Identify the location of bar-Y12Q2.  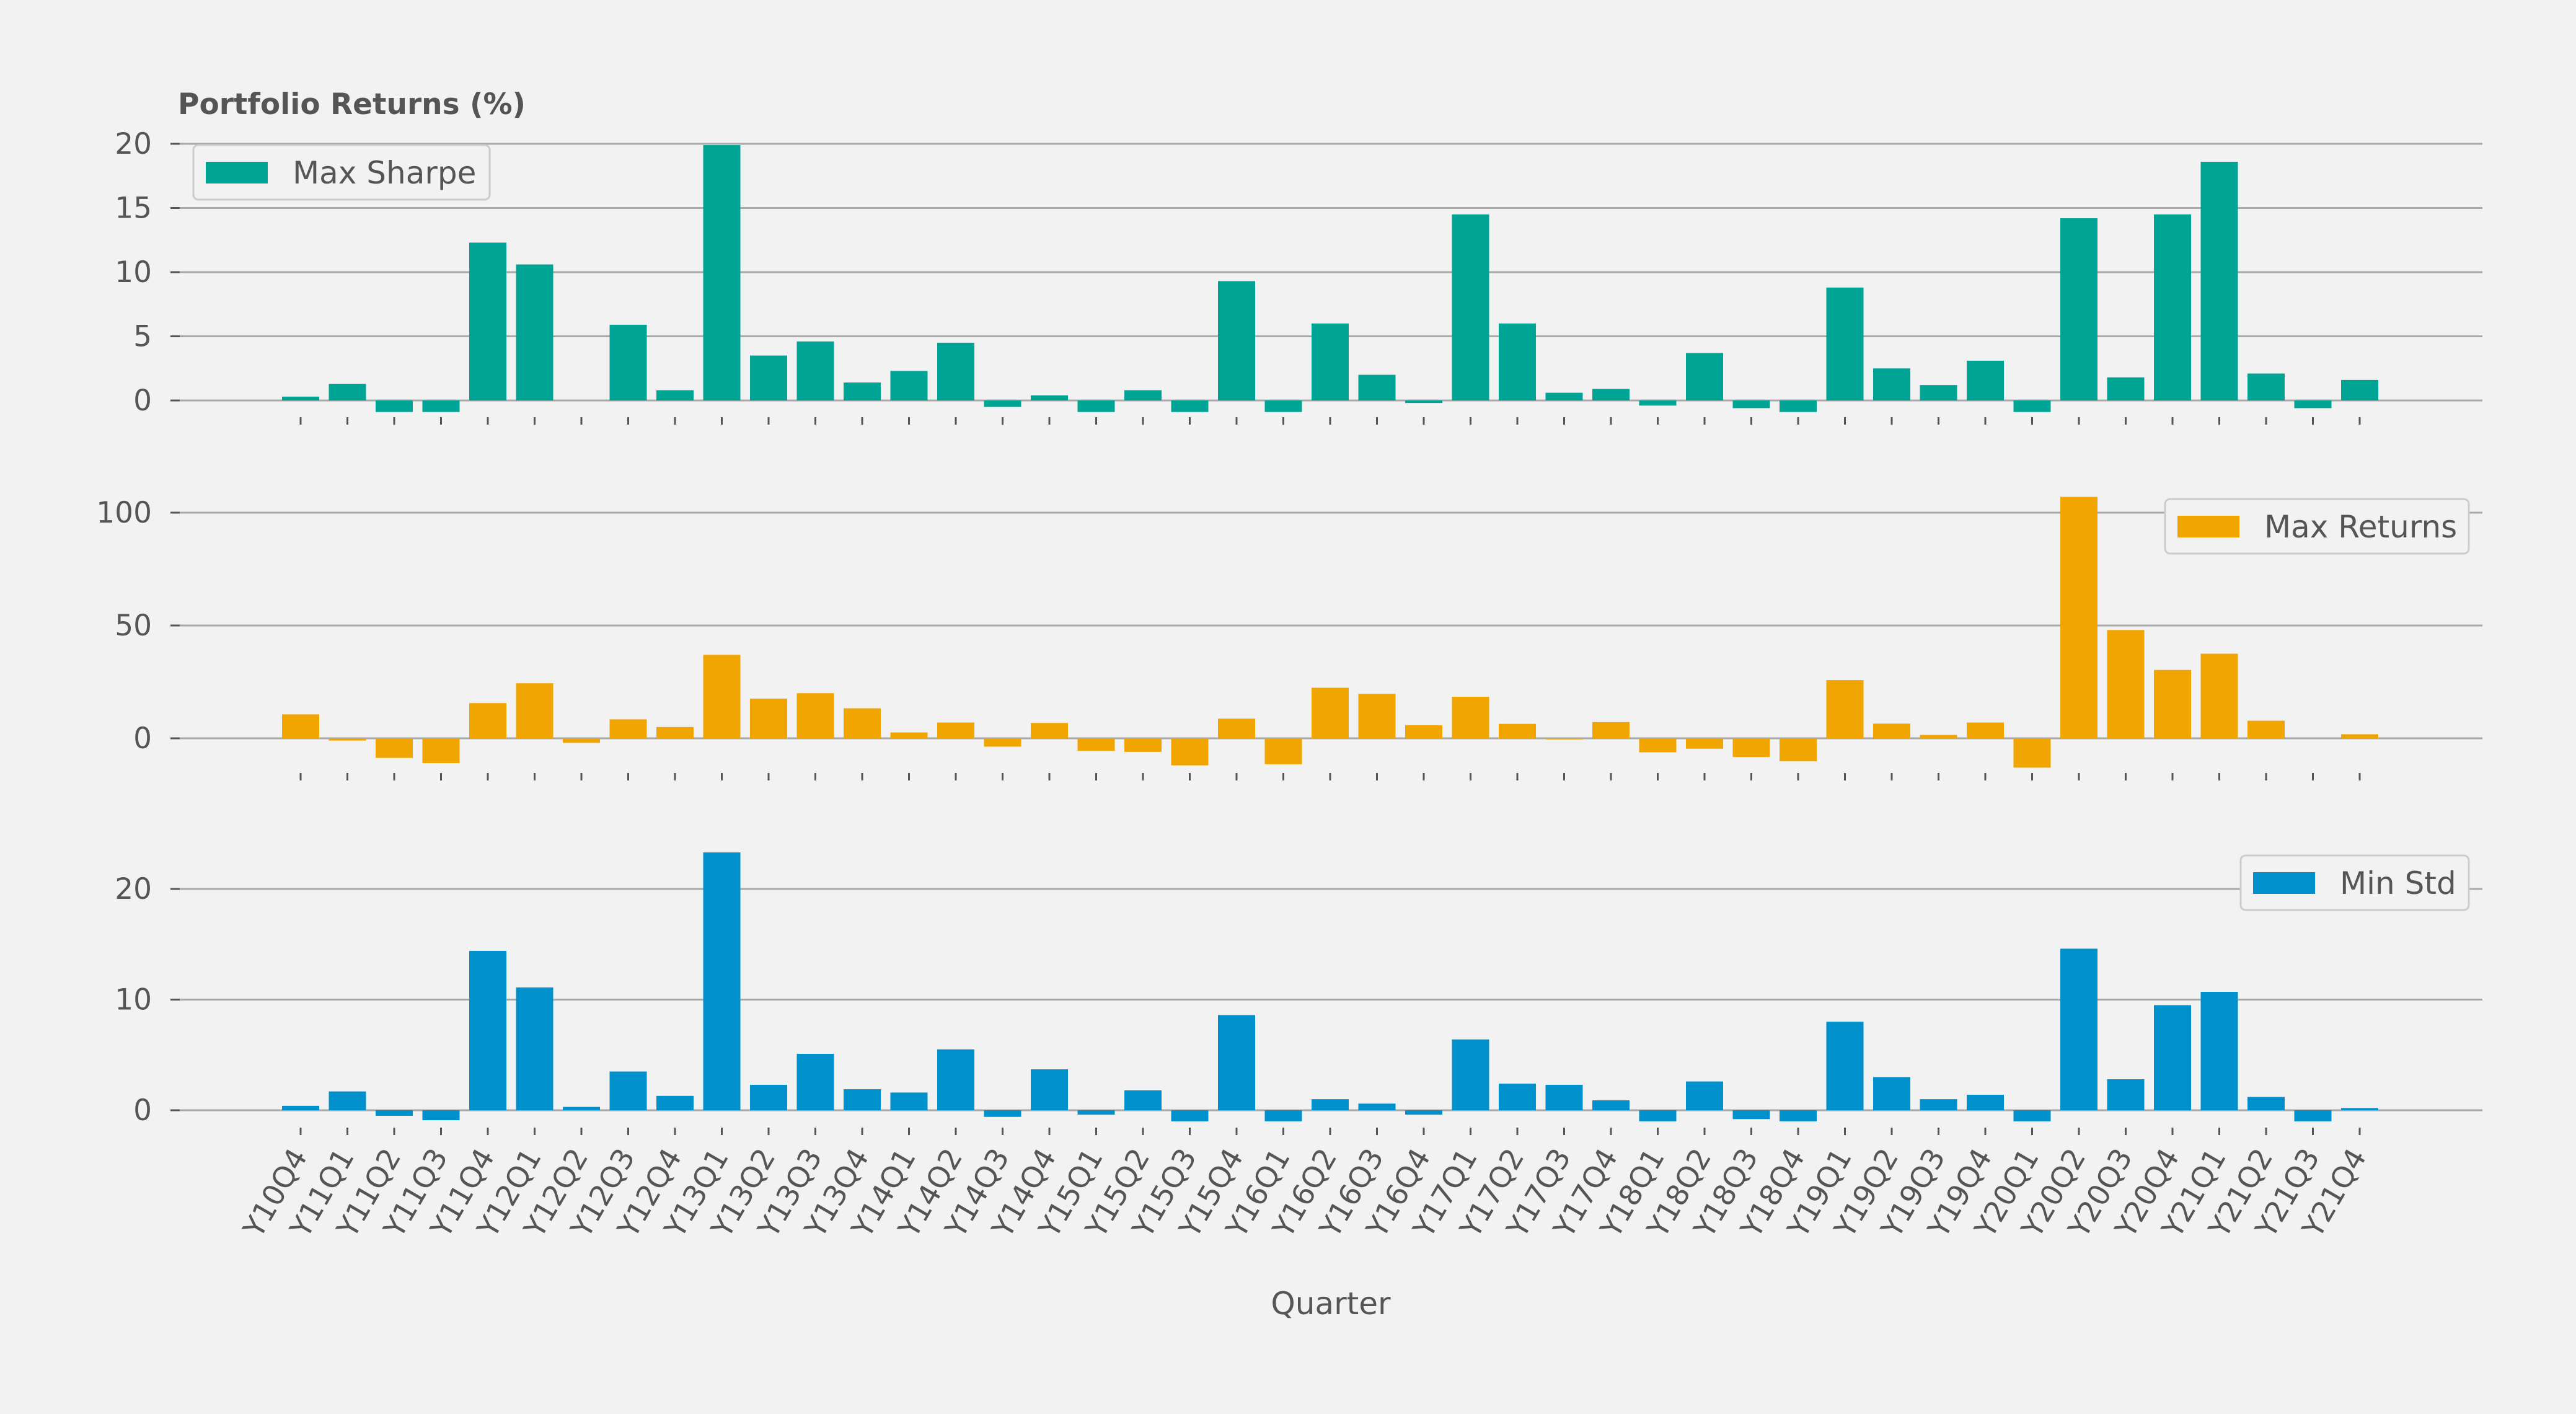
(581, 1108).